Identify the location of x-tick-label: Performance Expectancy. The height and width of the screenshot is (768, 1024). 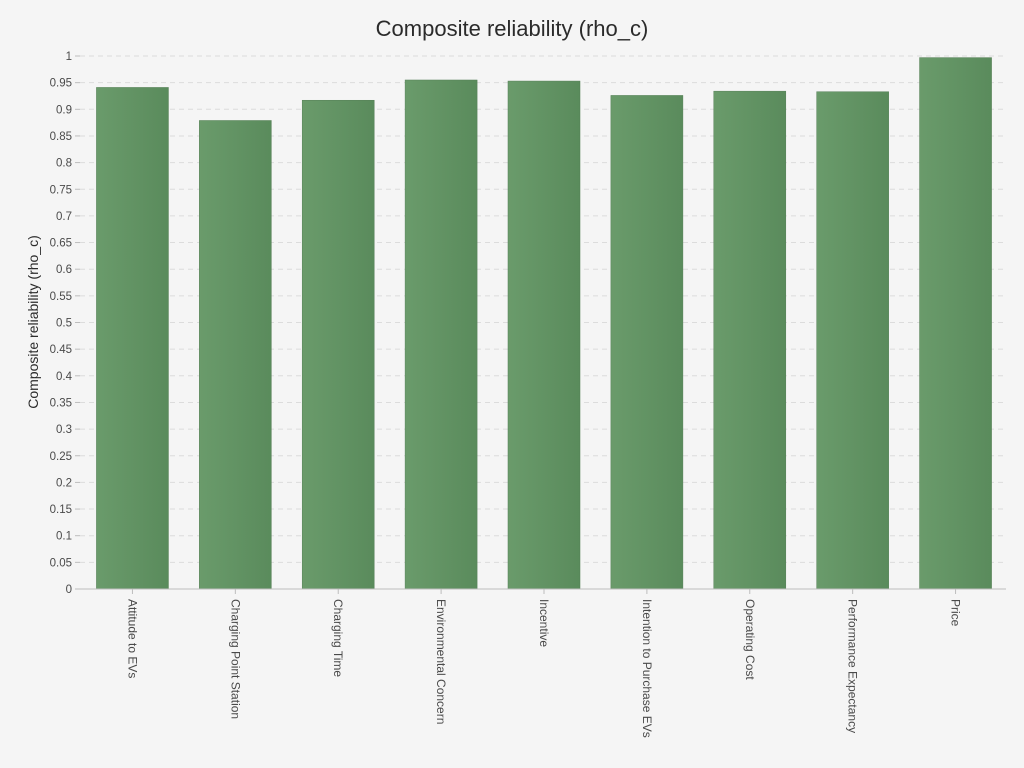
(853, 666).